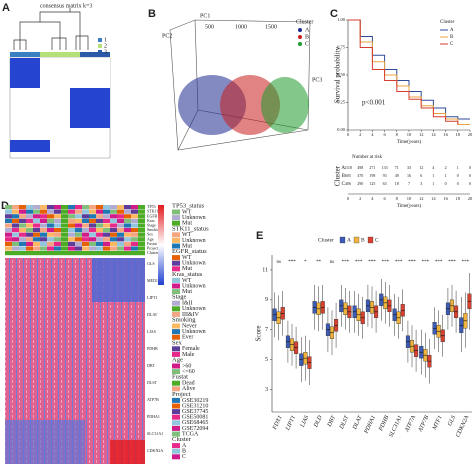  What do you see at coordinates (452, 262) in the screenshot?
I see `significance-label: ***` at bounding box center [452, 262].